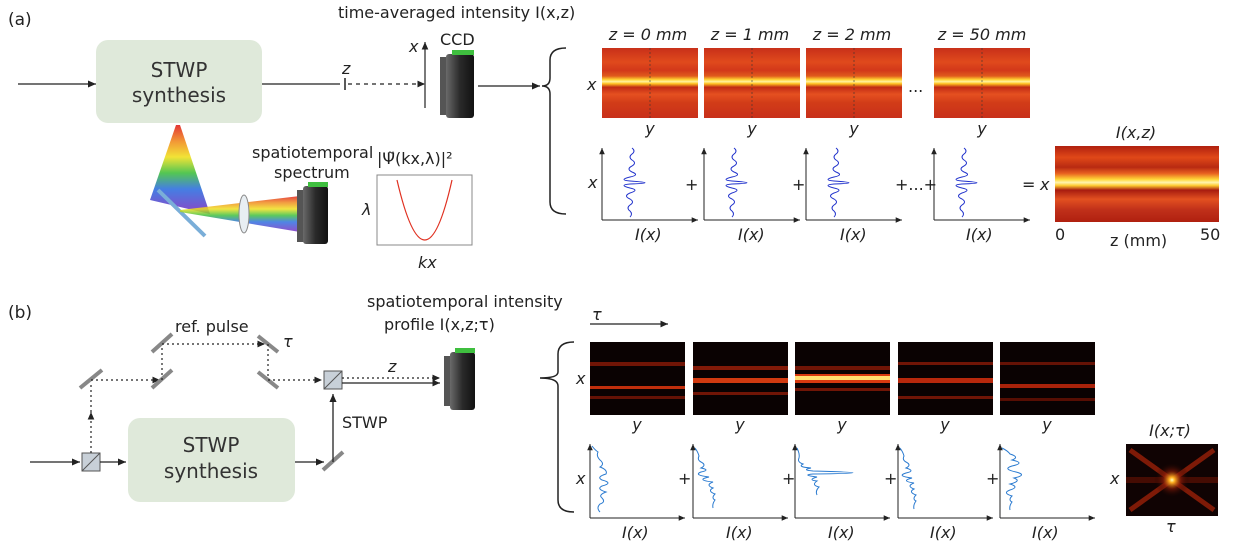 This screenshot has height=546, width=1239. I want to click on frame-xlabel-a-1: y, so click(649, 128).